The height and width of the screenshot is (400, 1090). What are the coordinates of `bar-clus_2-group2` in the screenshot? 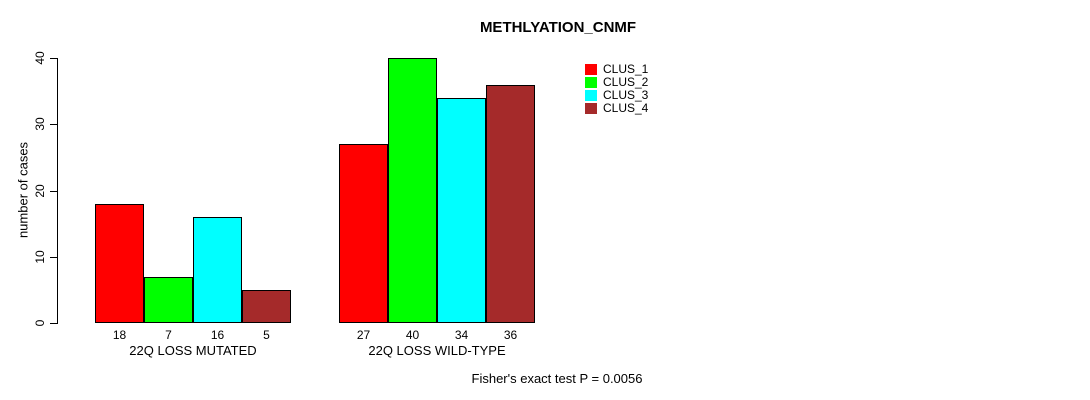 It's located at (412, 190).